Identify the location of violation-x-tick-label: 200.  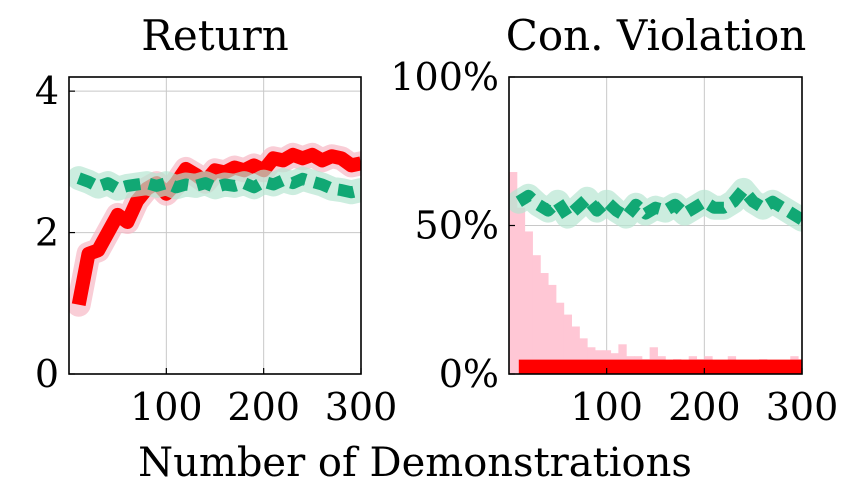
(704, 407).